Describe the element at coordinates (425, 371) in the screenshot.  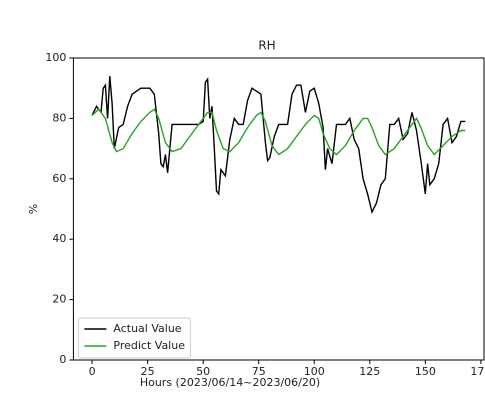
I see `x-tick-label: 150` at that location.